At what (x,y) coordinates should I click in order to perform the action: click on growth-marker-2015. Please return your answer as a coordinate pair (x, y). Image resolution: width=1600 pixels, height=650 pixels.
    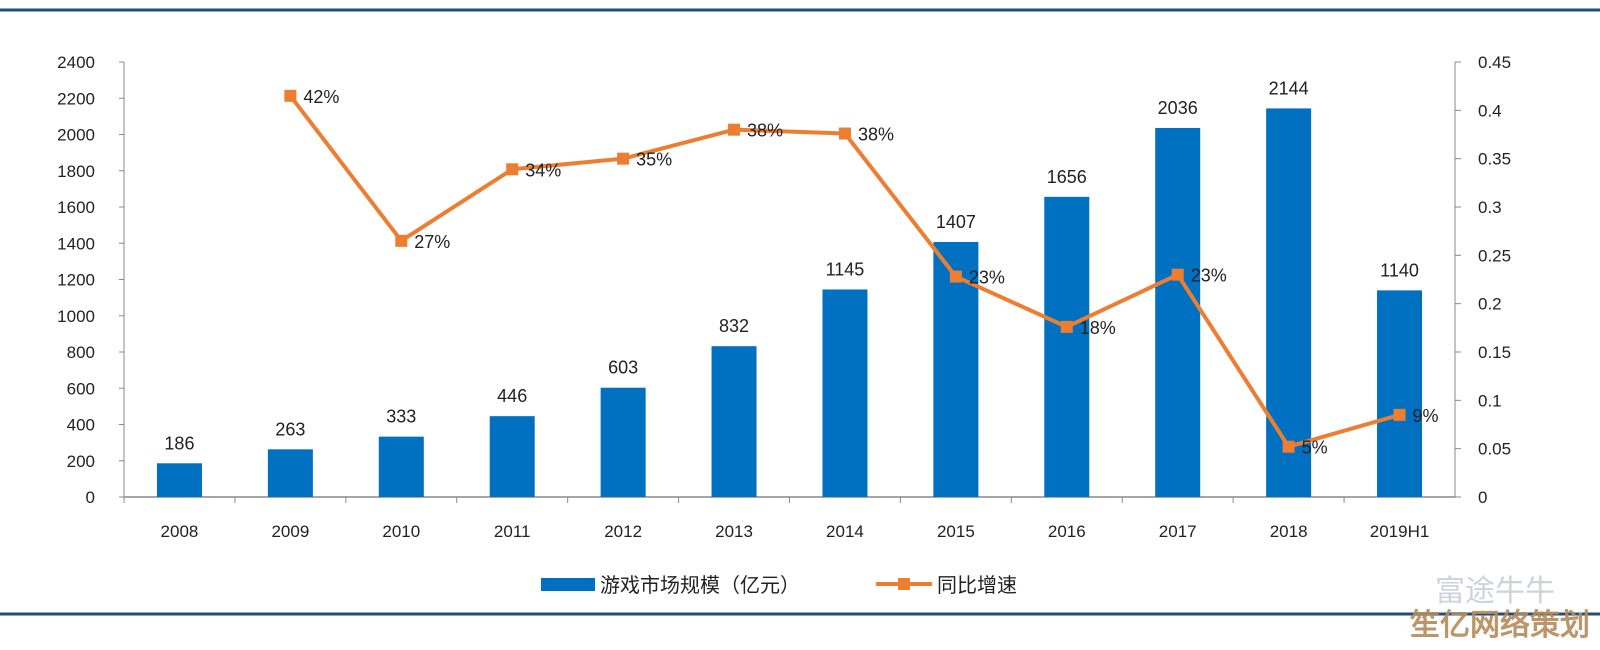
    Looking at the image, I should click on (955, 276).